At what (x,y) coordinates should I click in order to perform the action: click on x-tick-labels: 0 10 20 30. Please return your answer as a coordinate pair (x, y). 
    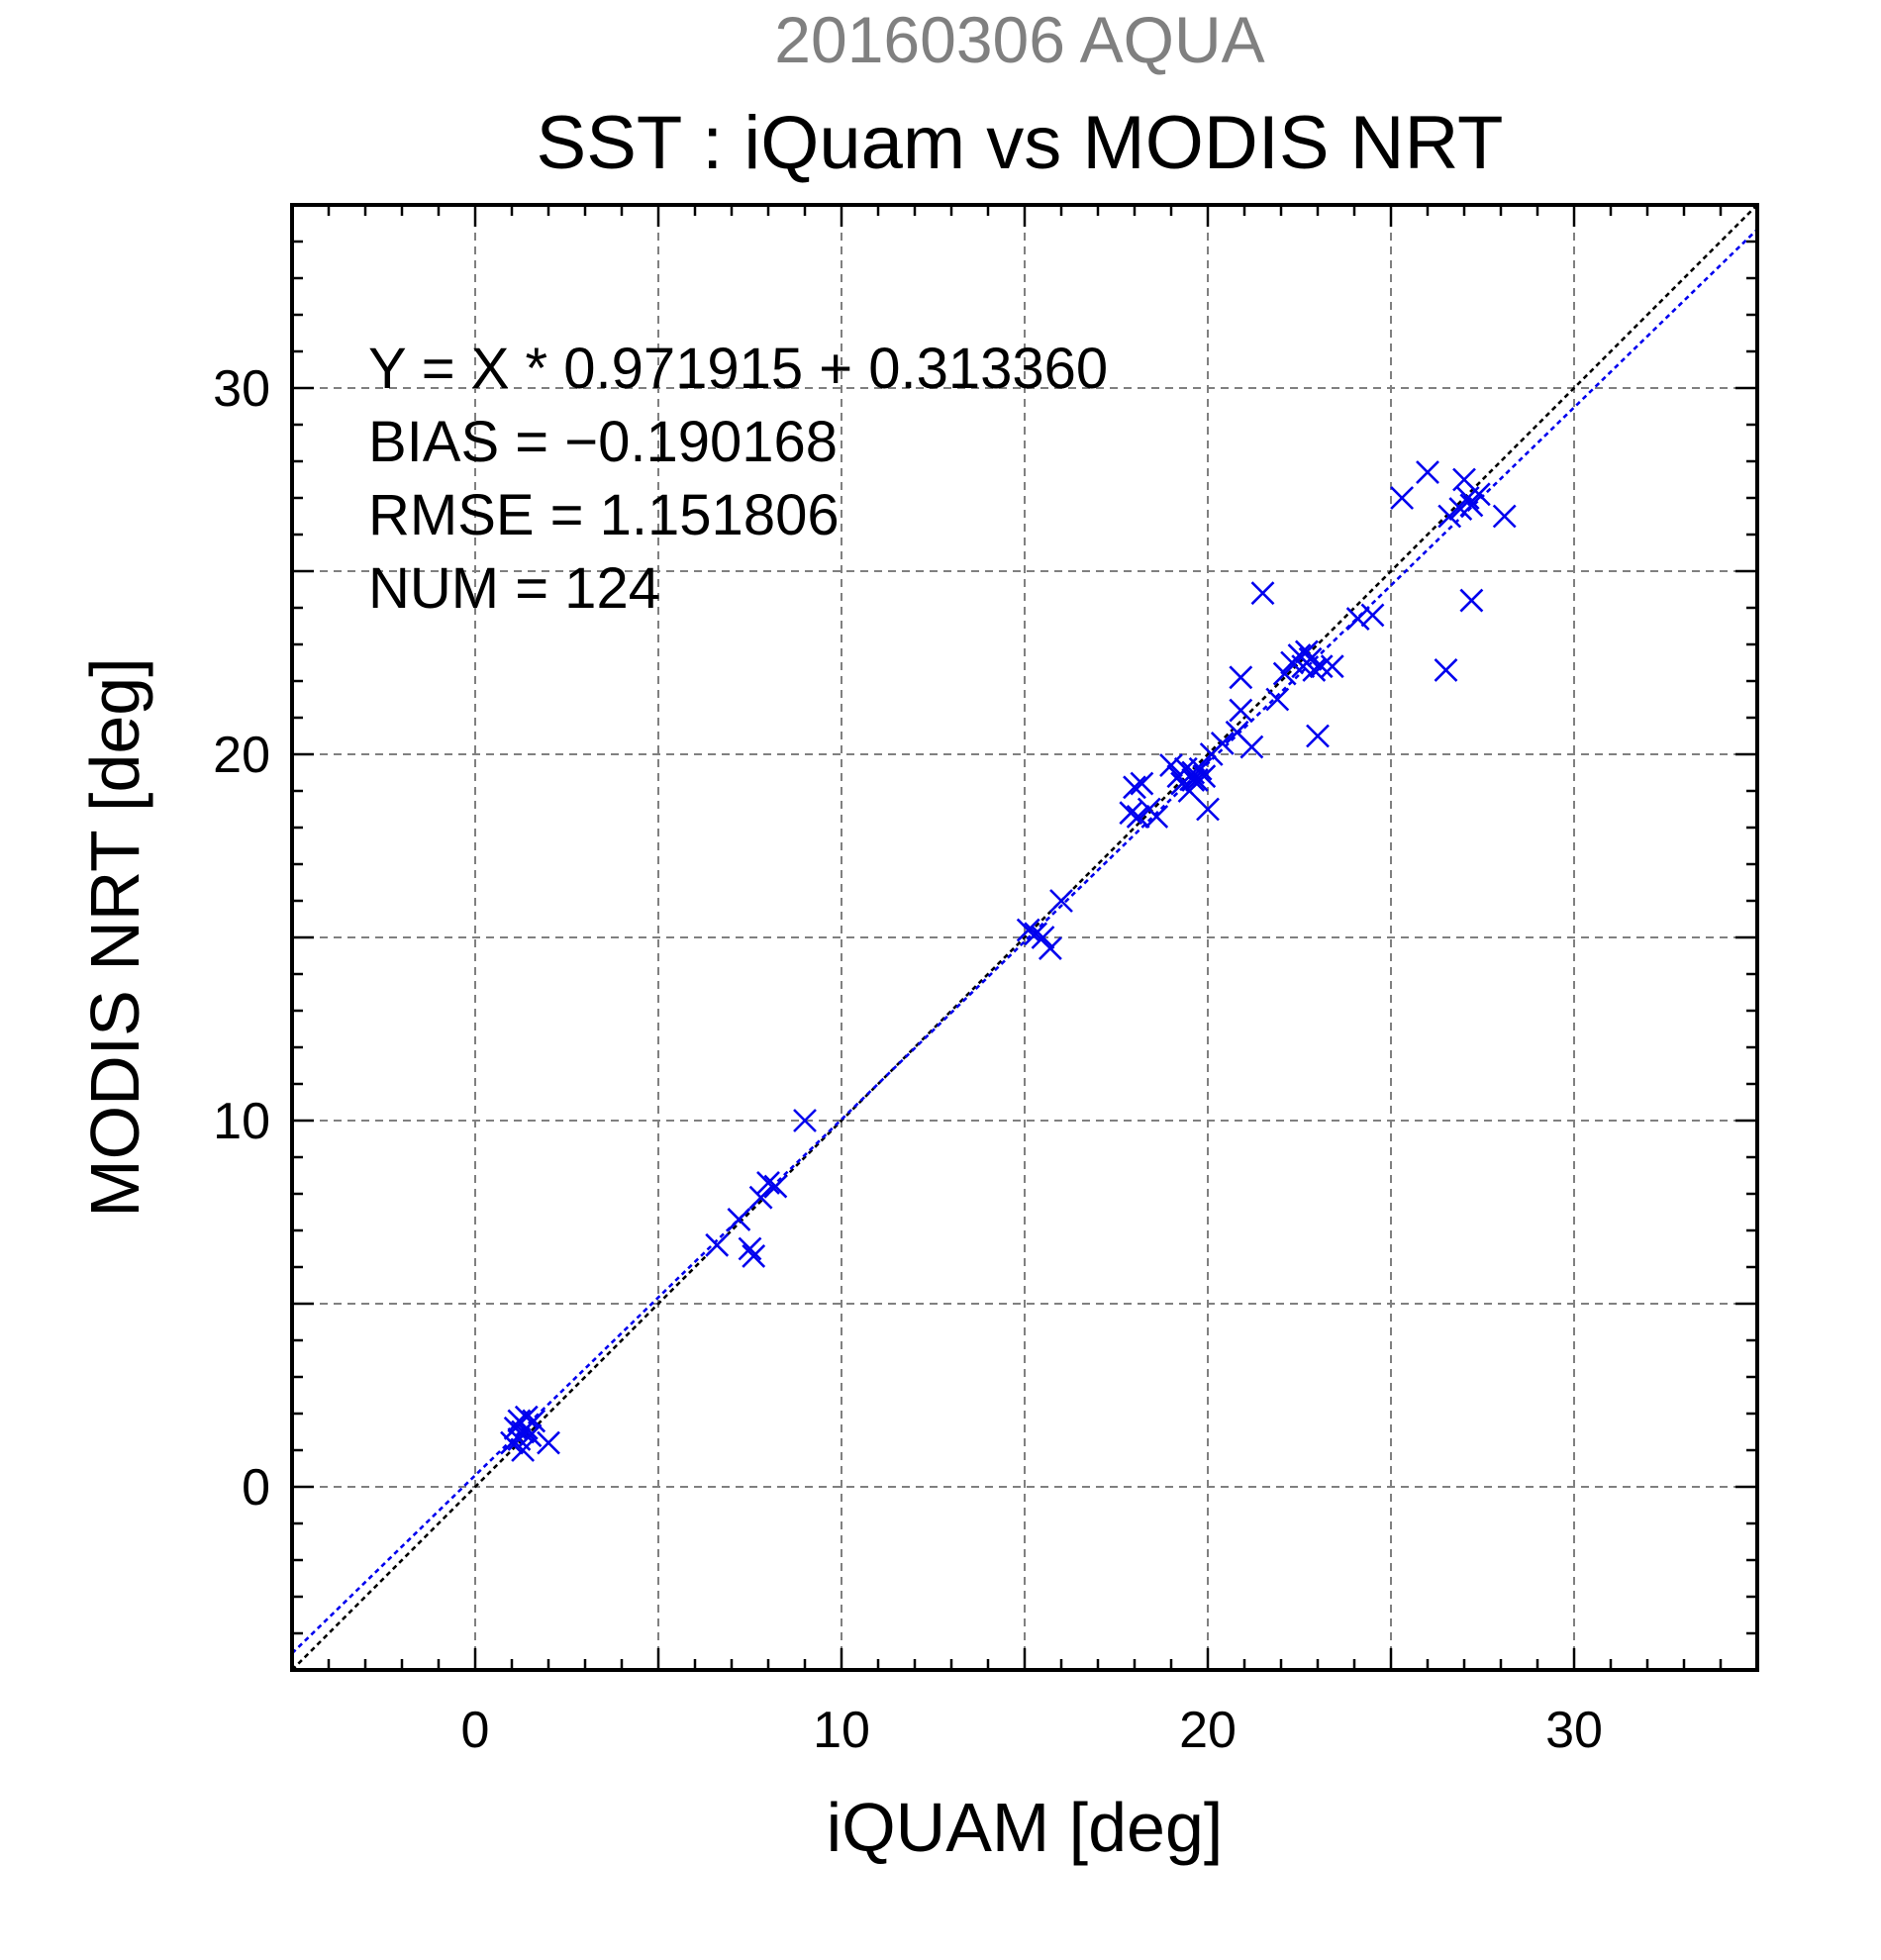
    Looking at the image, I should click on (1032, 1730).